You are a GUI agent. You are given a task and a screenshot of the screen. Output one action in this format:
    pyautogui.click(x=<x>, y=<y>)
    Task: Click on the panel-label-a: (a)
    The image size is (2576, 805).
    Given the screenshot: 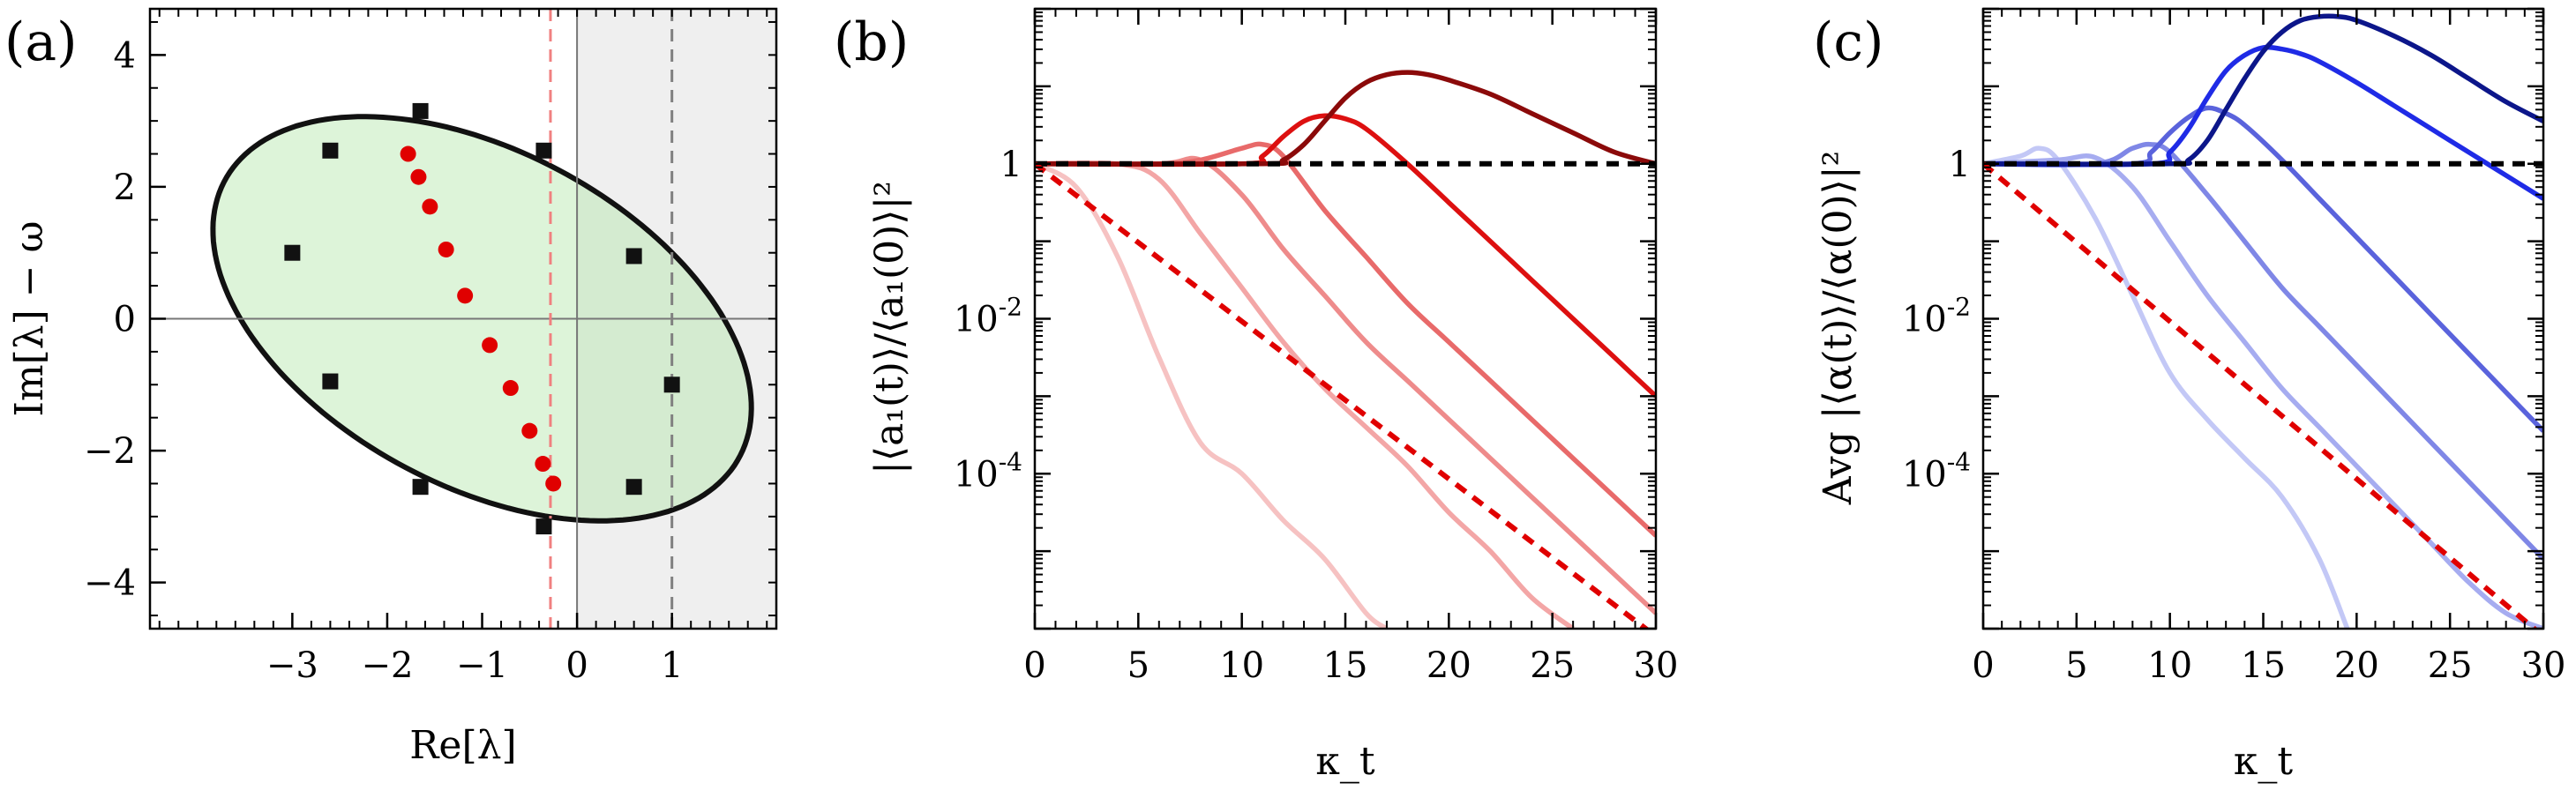 What is the action you would take?
    pyautogui.click(x=41, y=42)
    